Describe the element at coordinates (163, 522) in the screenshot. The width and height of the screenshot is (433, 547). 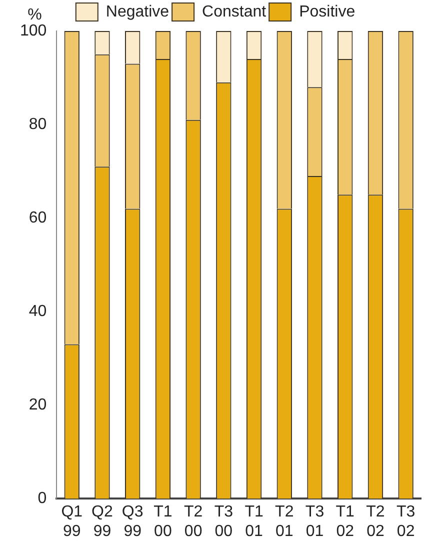
I see `x-tick-label: T1 00` at that location.